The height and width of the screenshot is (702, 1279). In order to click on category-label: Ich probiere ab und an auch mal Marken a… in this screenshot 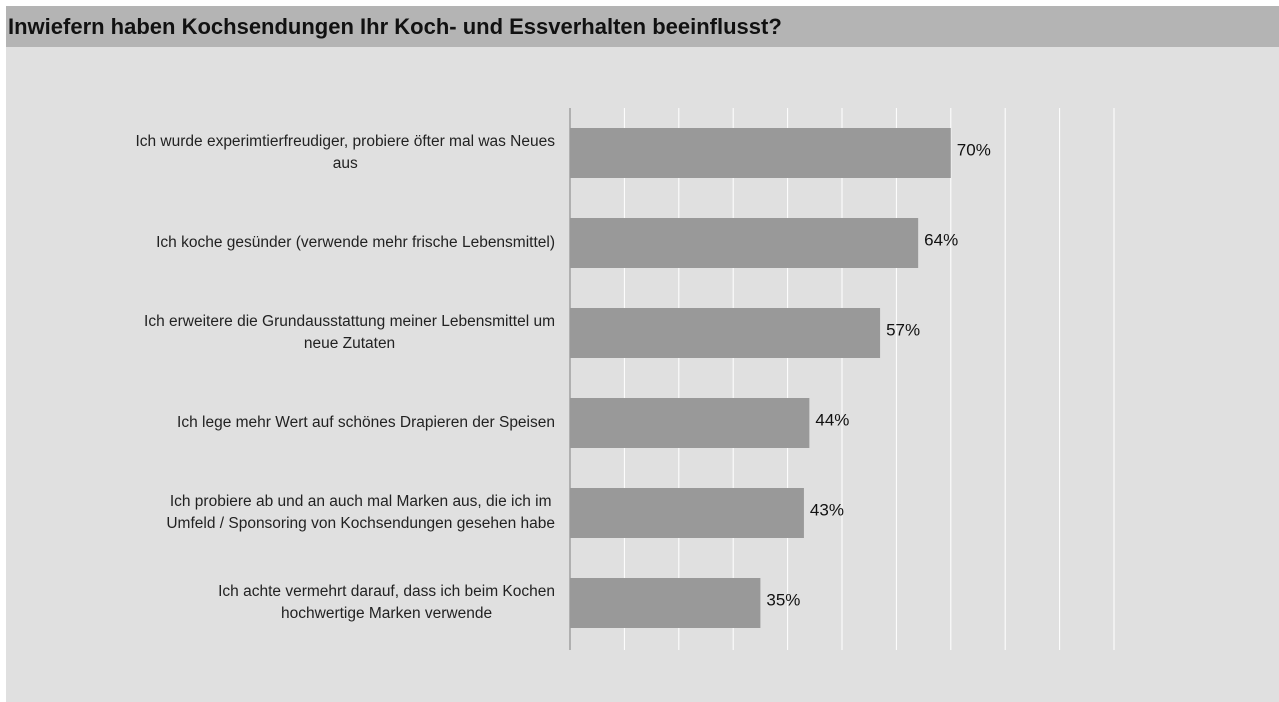, I will do `click(360, 512)`.